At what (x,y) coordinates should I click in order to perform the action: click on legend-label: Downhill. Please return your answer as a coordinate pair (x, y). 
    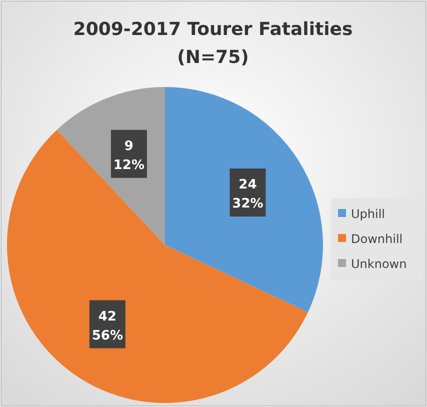
    Looking at the image, I should click on (377, 239).